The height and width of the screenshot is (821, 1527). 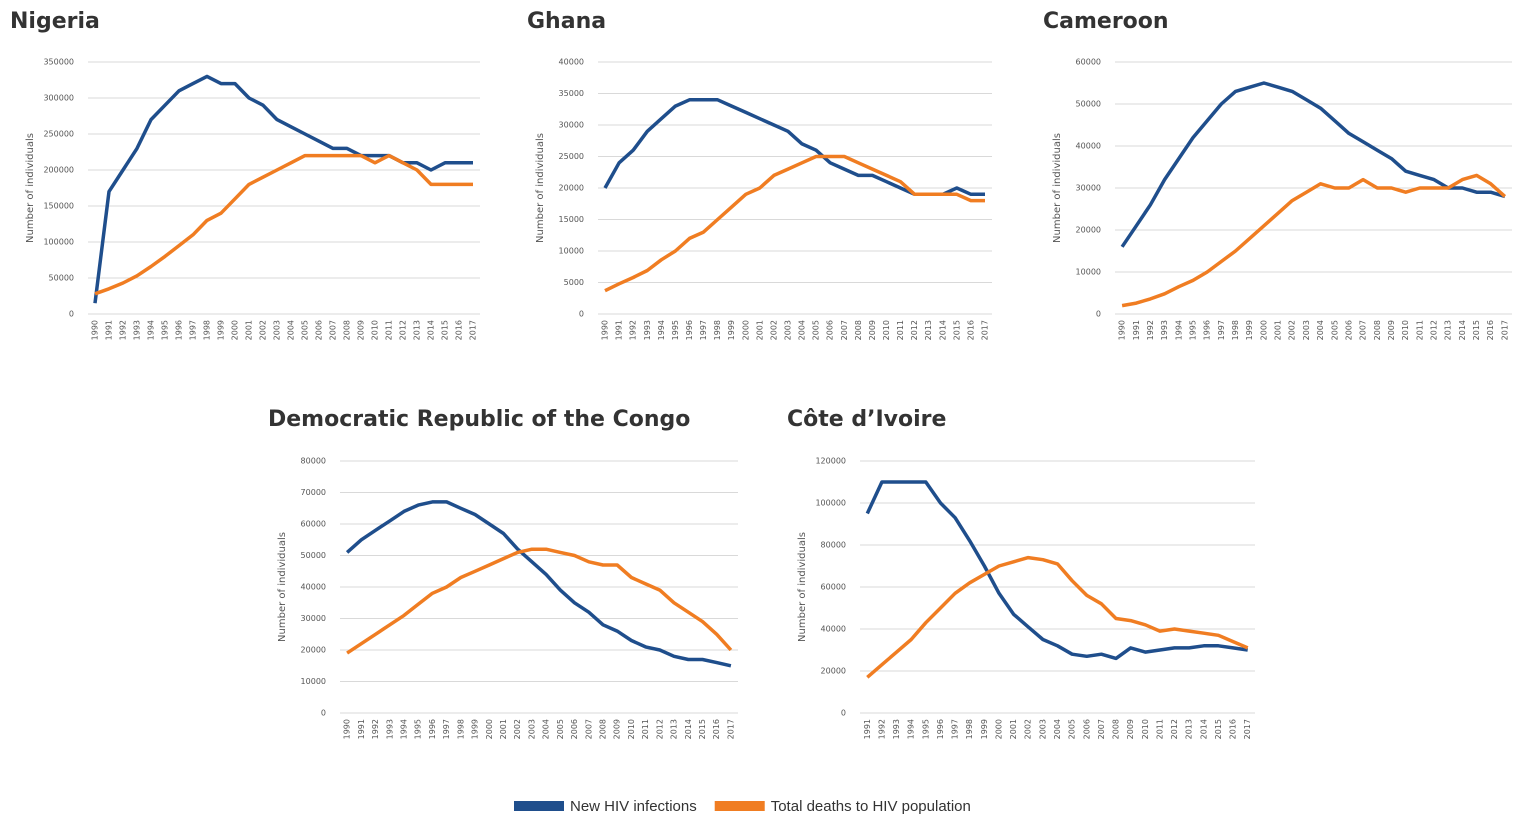 What do you see at coordinates (866, 419) in the screenshot?
I see `chart-title: Côte d’Ivoire` at bounding box center [866, 419].